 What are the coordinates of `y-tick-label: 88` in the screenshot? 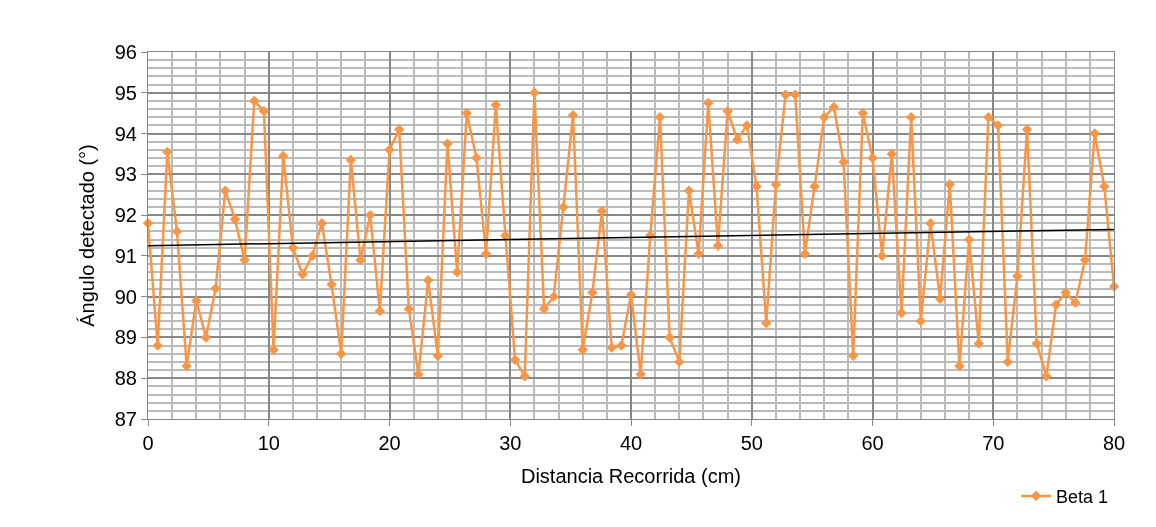 It's located at (125, 378).